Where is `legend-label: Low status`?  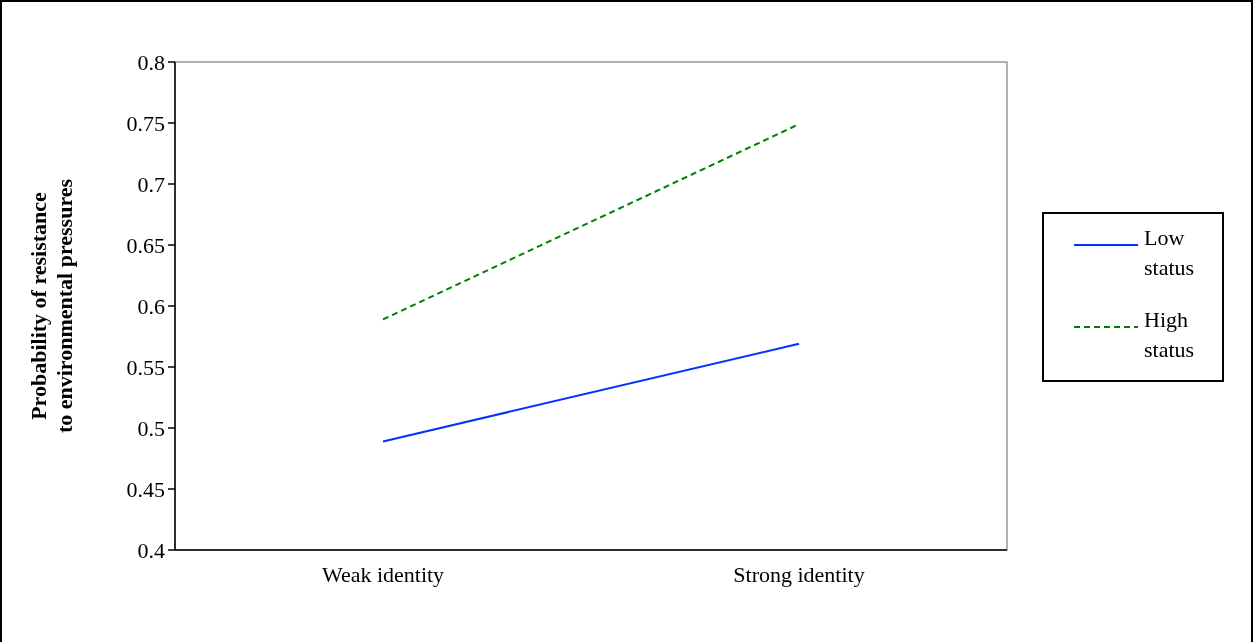
legend-label: Low status is located at coordinates (1169, 252).